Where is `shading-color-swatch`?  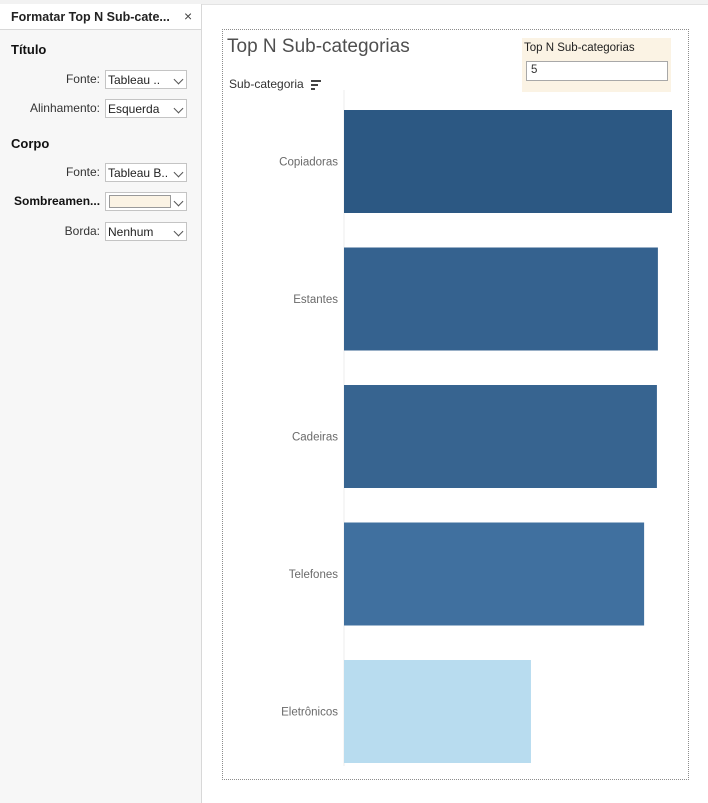
shading-color-swatch is located at coordinates (140, 201).